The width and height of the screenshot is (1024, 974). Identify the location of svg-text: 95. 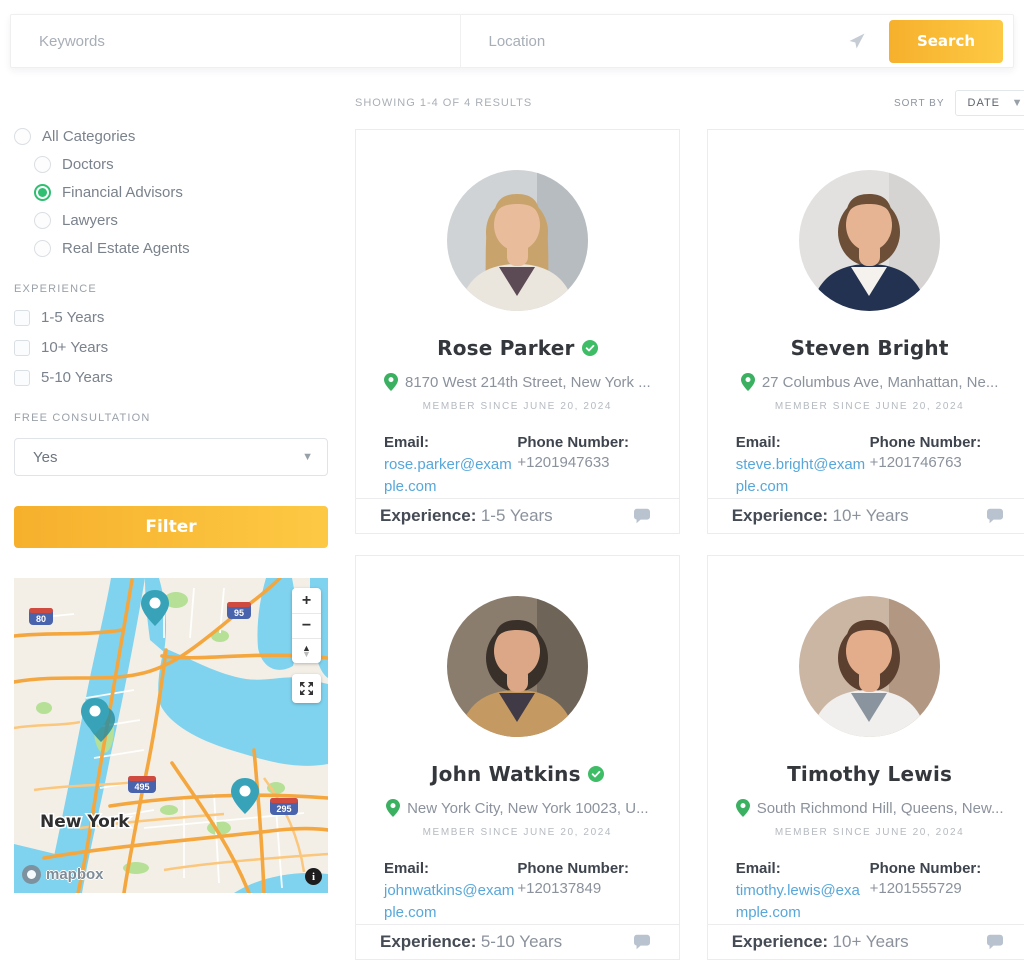
(239, 613).